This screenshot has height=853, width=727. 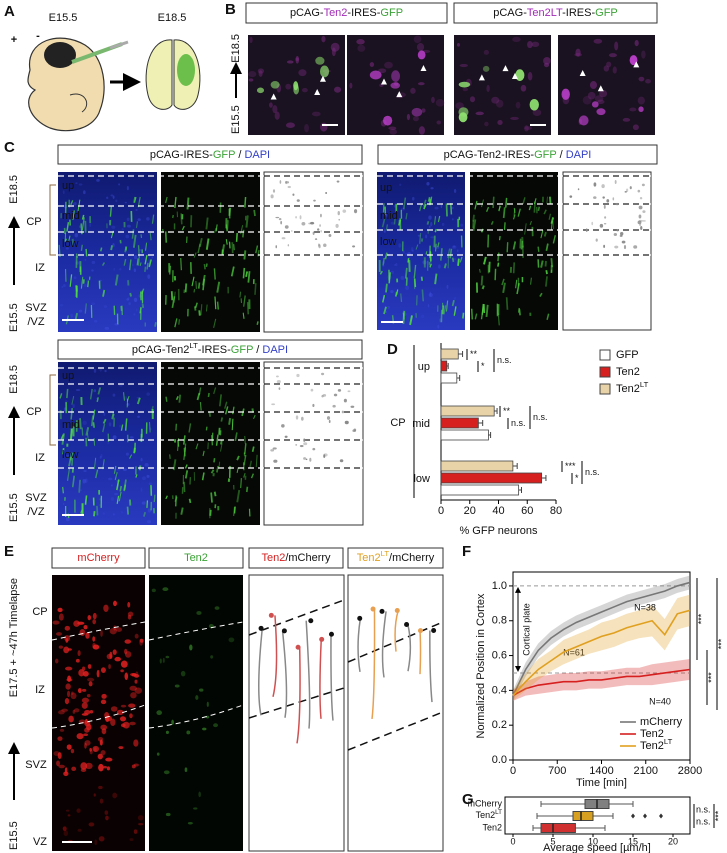 What do you see at coordinates (308, 558) in the screenshot?
I see `text-segment: /mCherry` at bounding box center [308, 558].